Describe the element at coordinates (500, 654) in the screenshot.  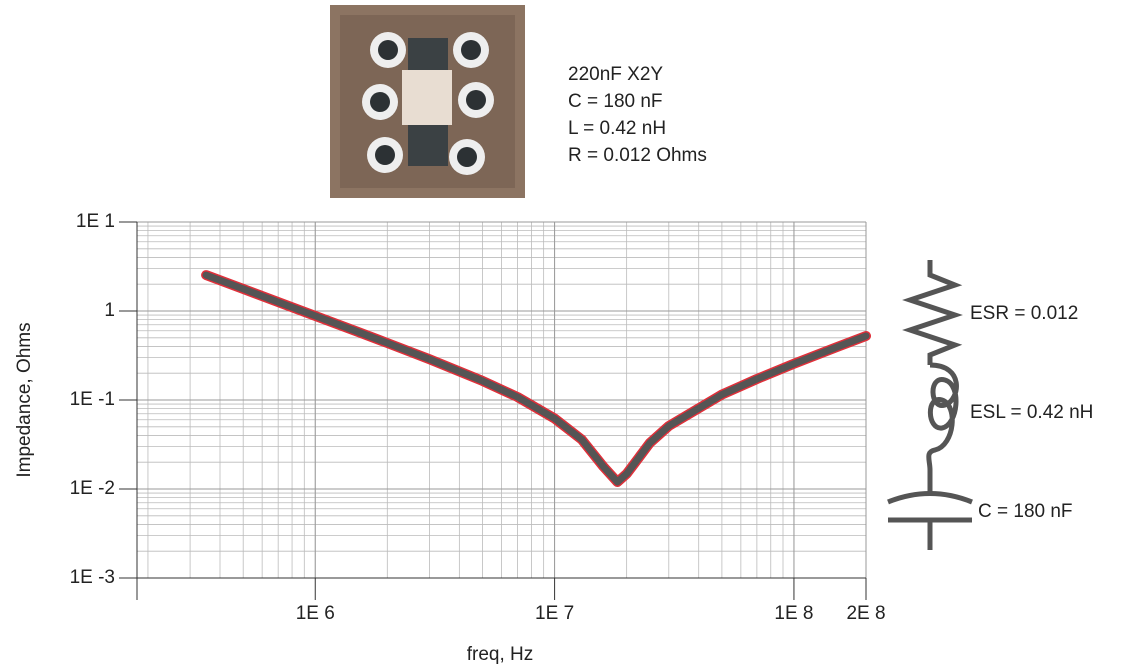
I see `x-axis-title: freq, Hz` at that location.